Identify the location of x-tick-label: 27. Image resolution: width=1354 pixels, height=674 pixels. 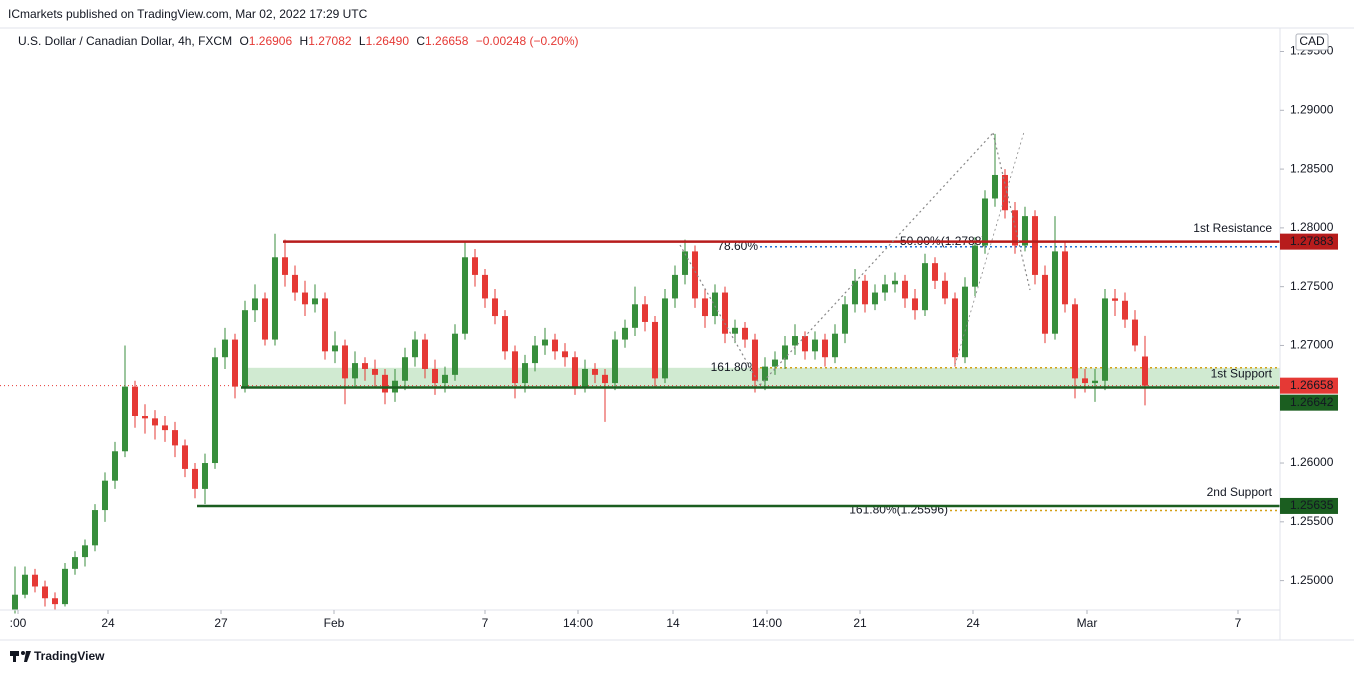
(221, 623).